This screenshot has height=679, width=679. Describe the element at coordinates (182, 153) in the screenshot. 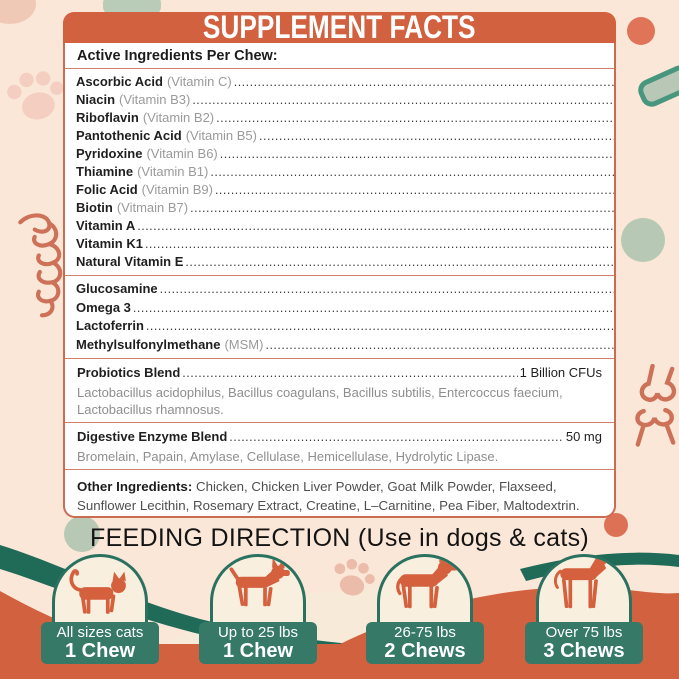

I see `ingredient-note: (Vitamin B6)` at that location.